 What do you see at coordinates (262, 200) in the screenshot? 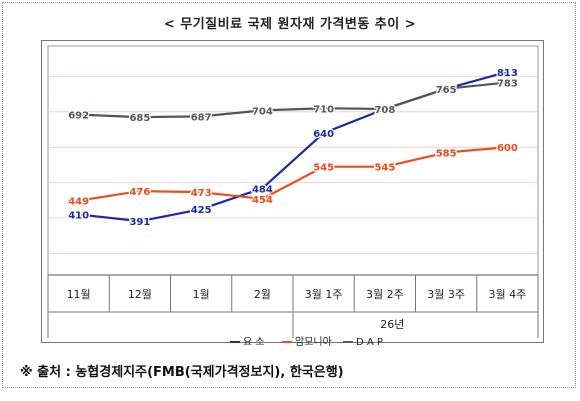
I see `data-label: 454` at bounding box center [262, 200].